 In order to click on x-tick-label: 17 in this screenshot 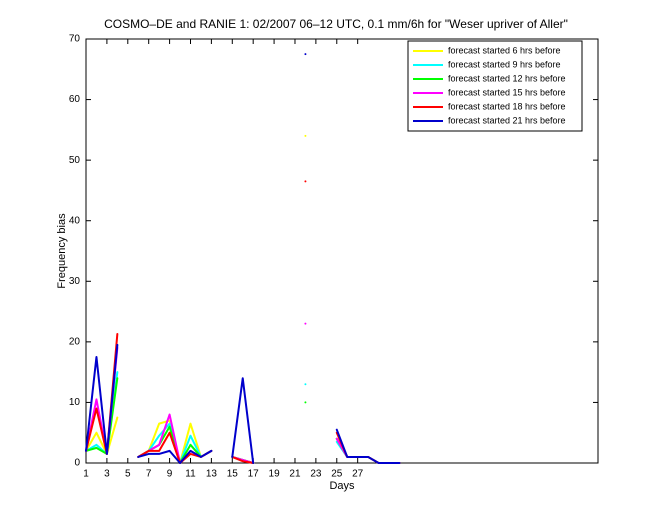, I will do `click(254, 474)`.